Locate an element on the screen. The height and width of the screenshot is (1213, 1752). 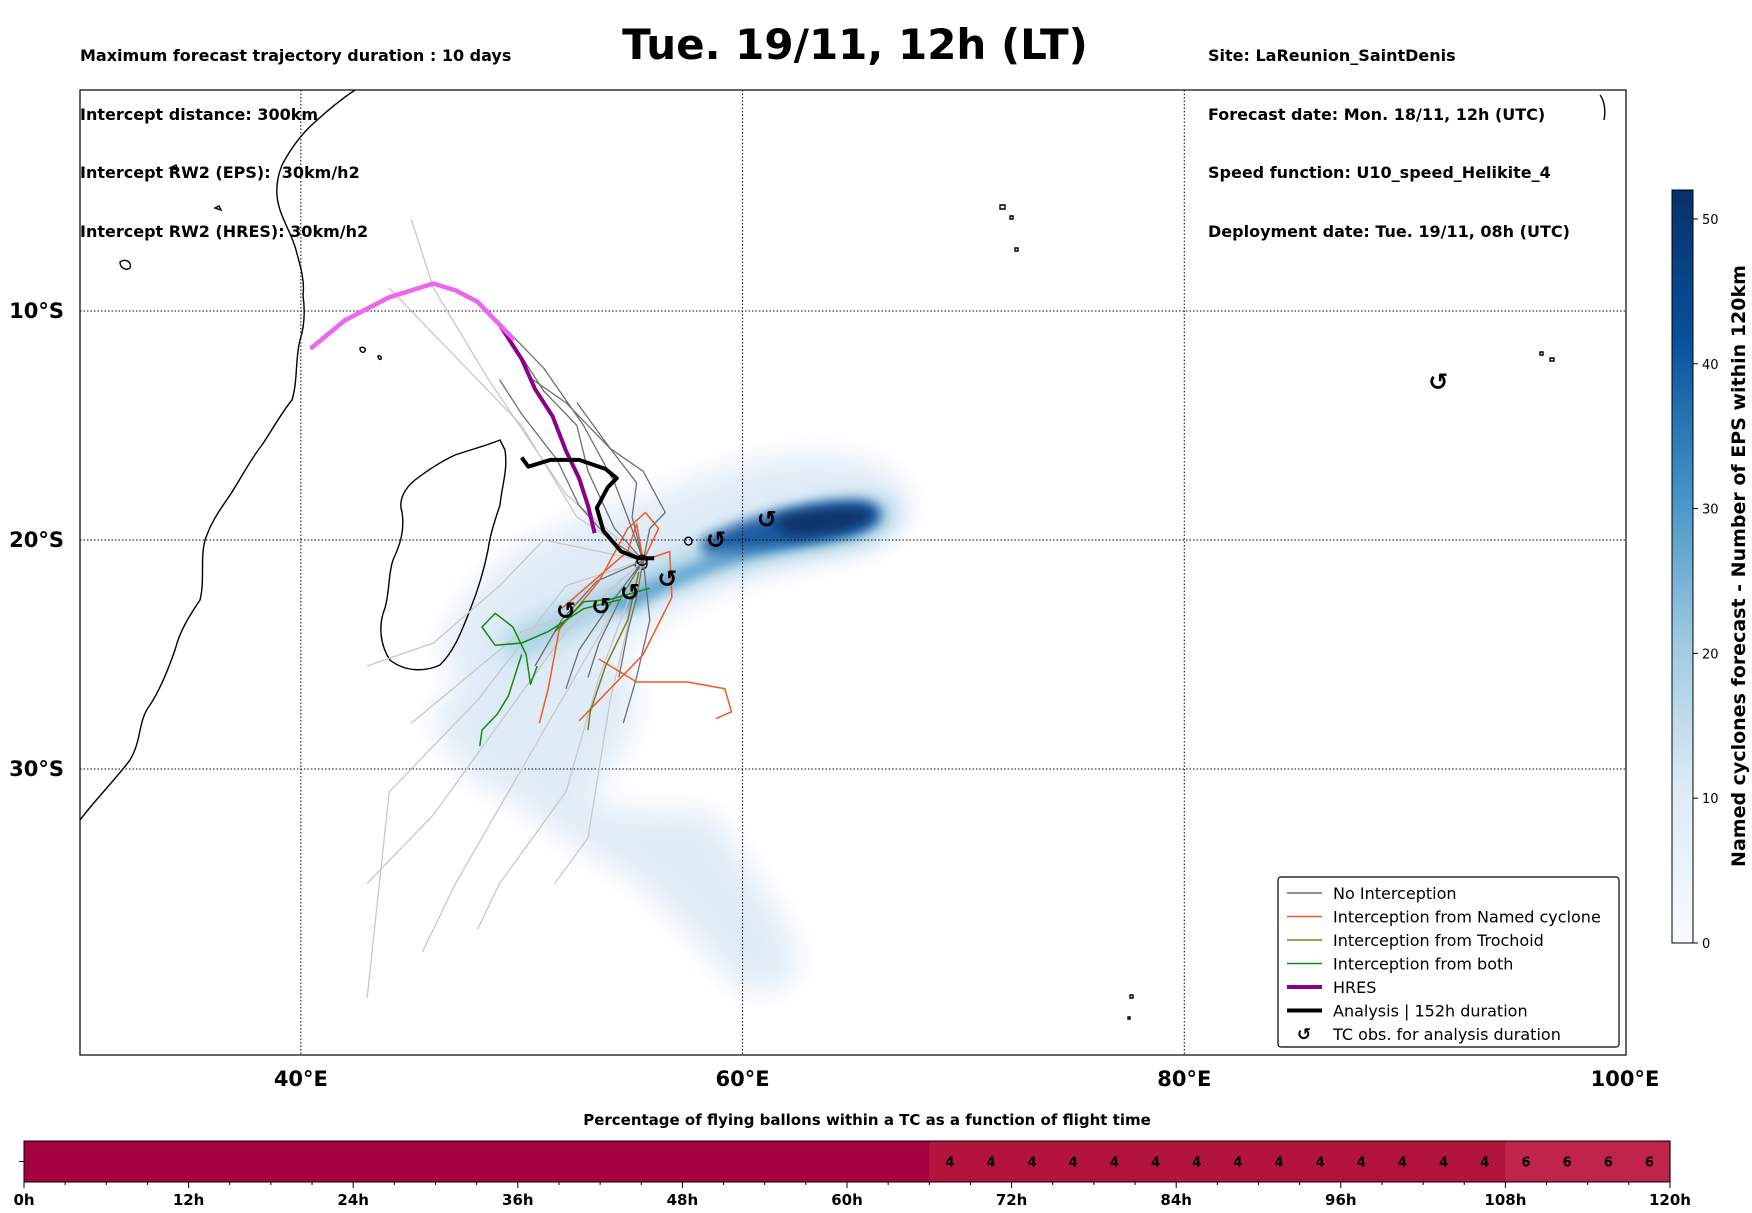
lon-tick-label: 40°E is located at coordinates (301, 1079).